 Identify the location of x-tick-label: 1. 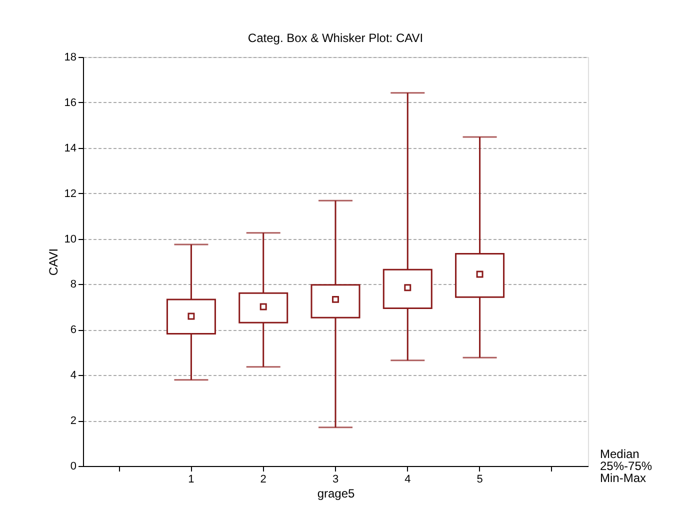
(191, 480).